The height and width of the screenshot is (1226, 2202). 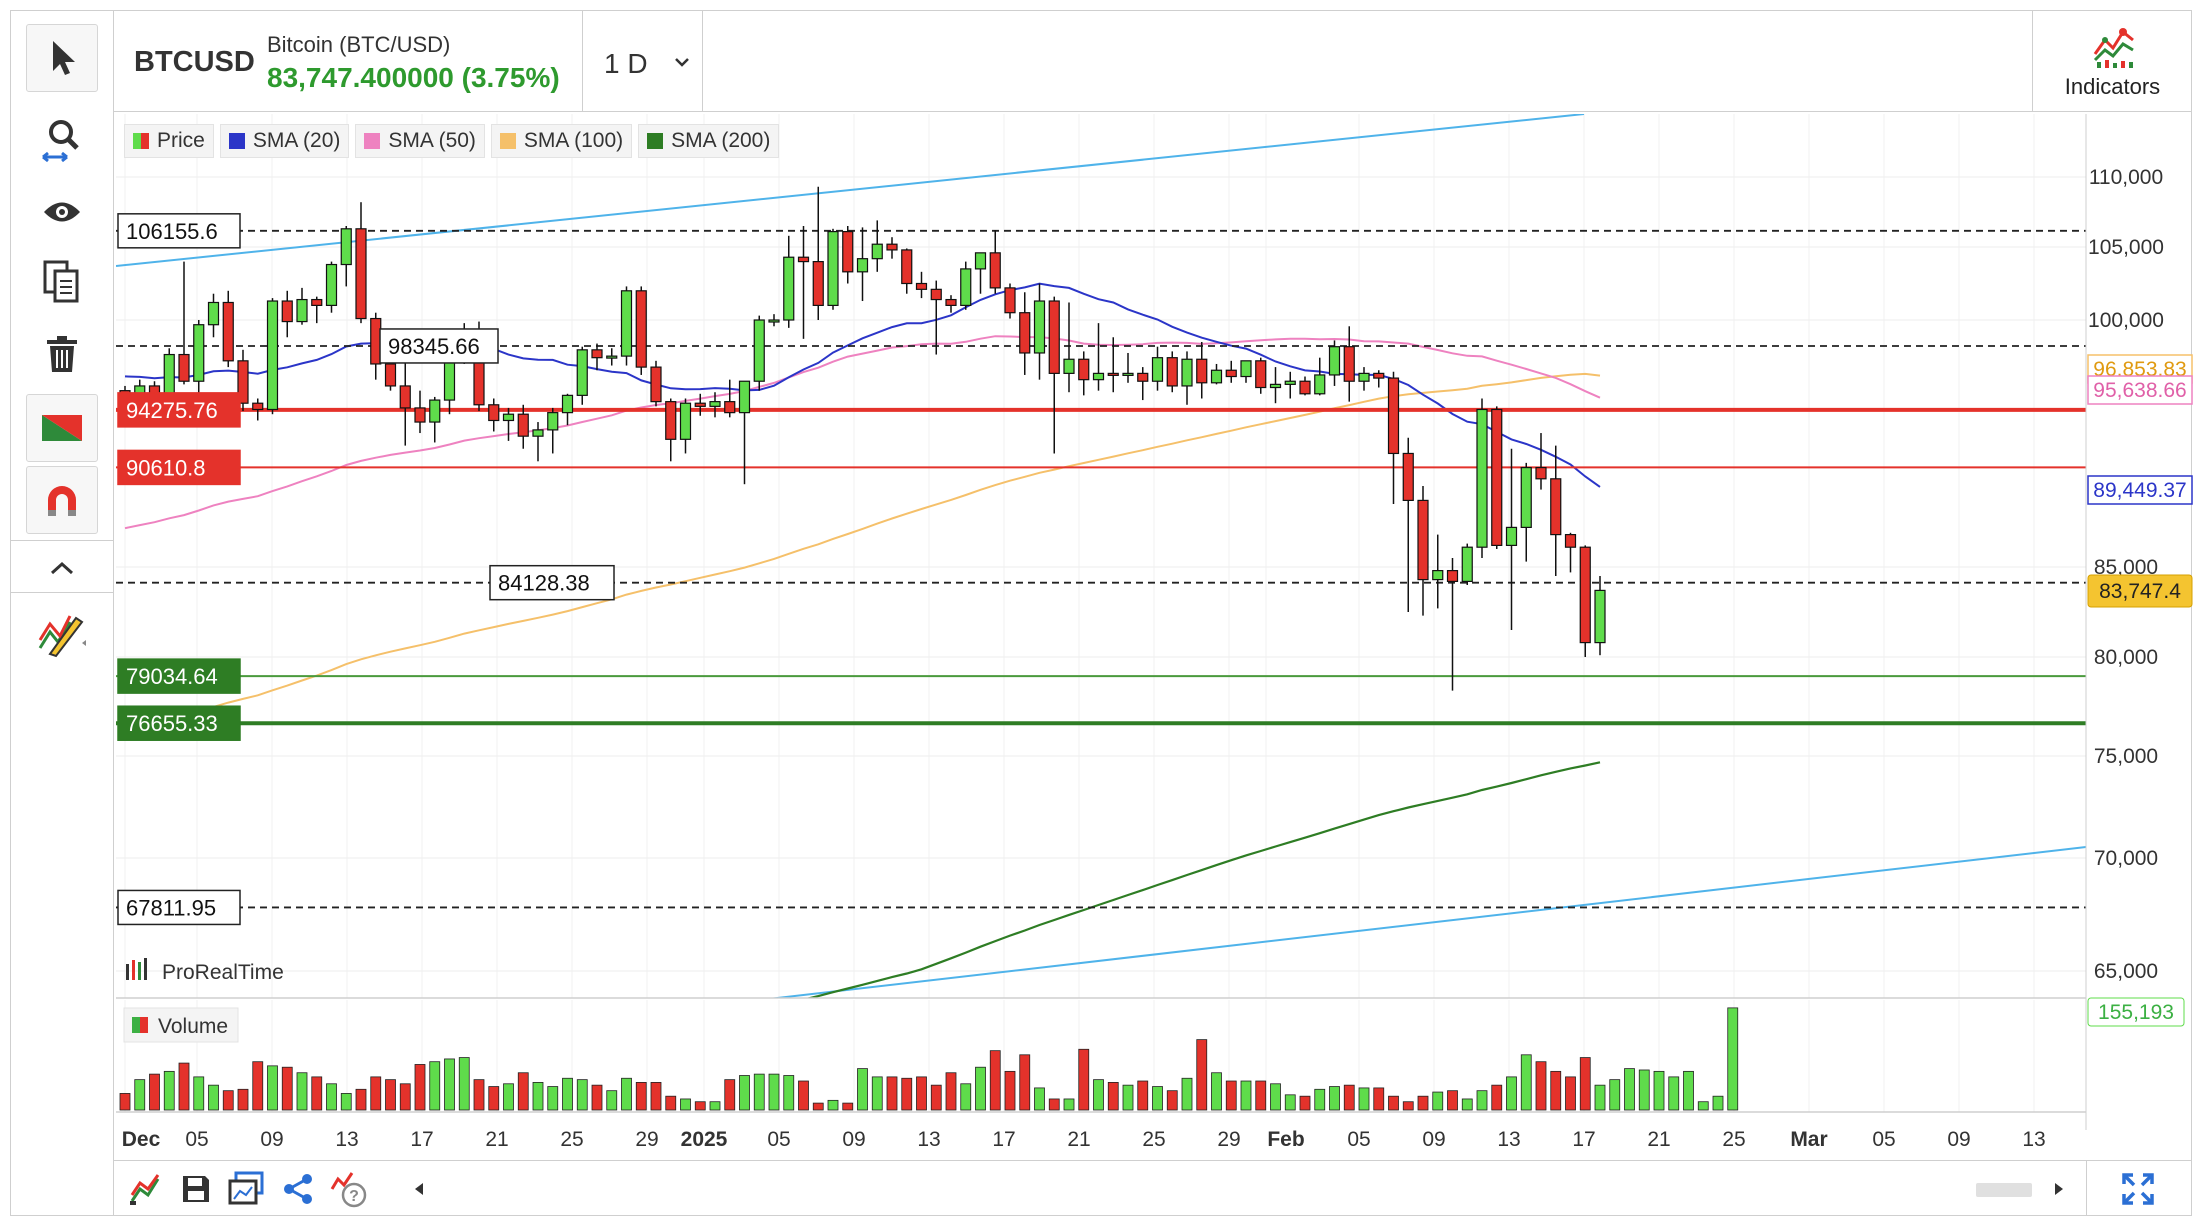 I want to click on visibility-tool, so click(x=62, y=212).